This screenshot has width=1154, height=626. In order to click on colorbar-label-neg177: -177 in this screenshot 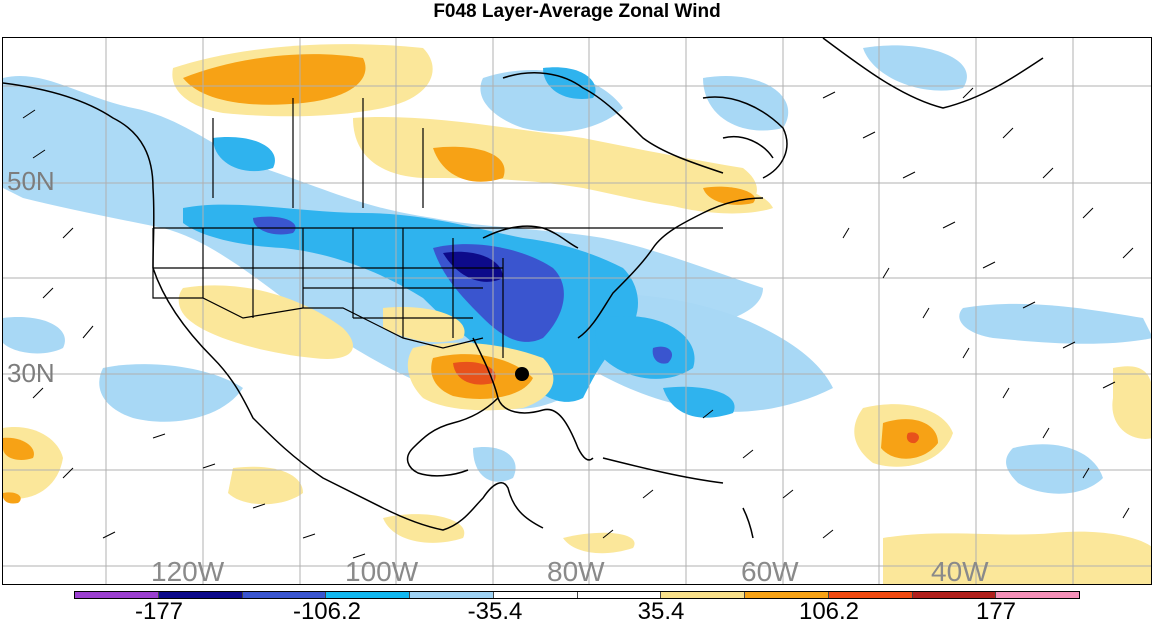, I will do `click(159, 611)`.